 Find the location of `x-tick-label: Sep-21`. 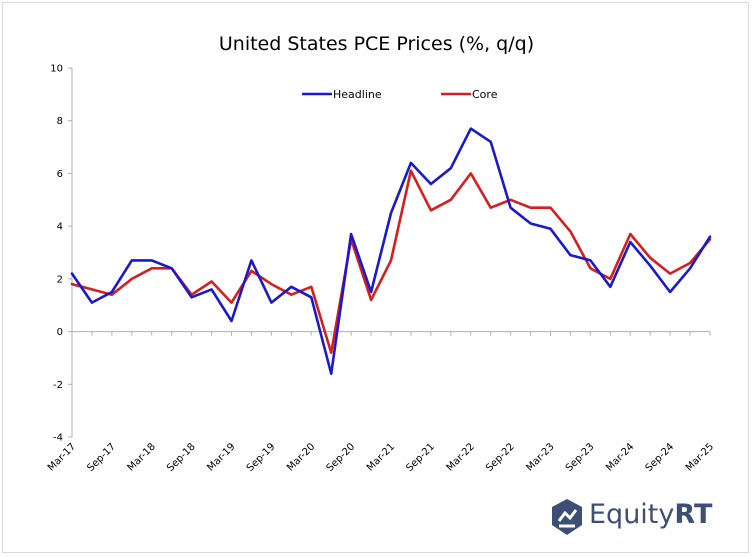

x-tick-label: Sep-21 is located at coordinates (420, 457).